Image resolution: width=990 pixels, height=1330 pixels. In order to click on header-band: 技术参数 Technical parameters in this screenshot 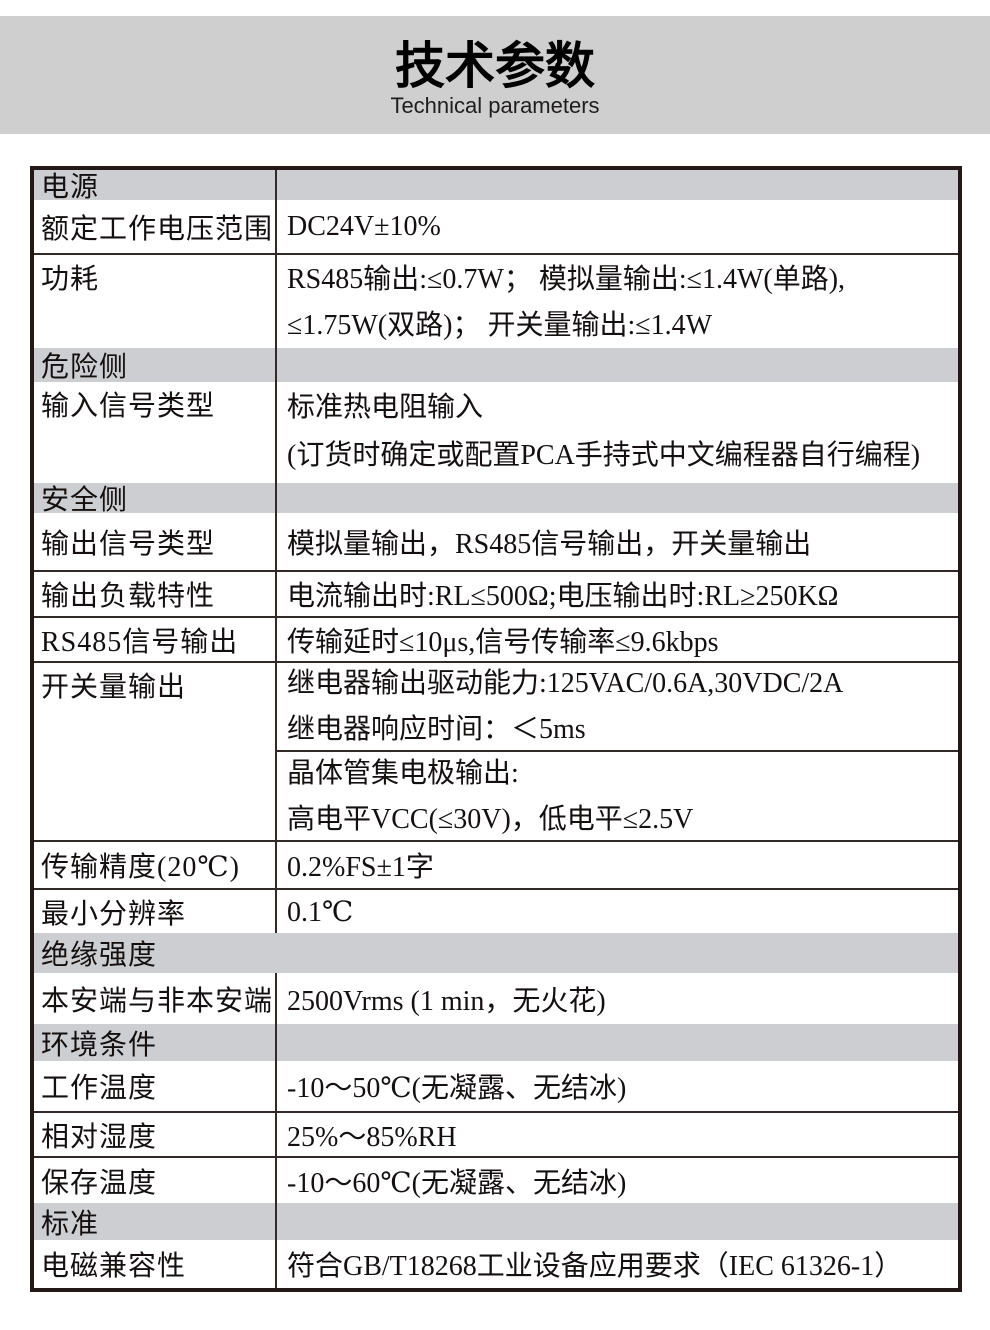, I will do `click(495, 75)`.